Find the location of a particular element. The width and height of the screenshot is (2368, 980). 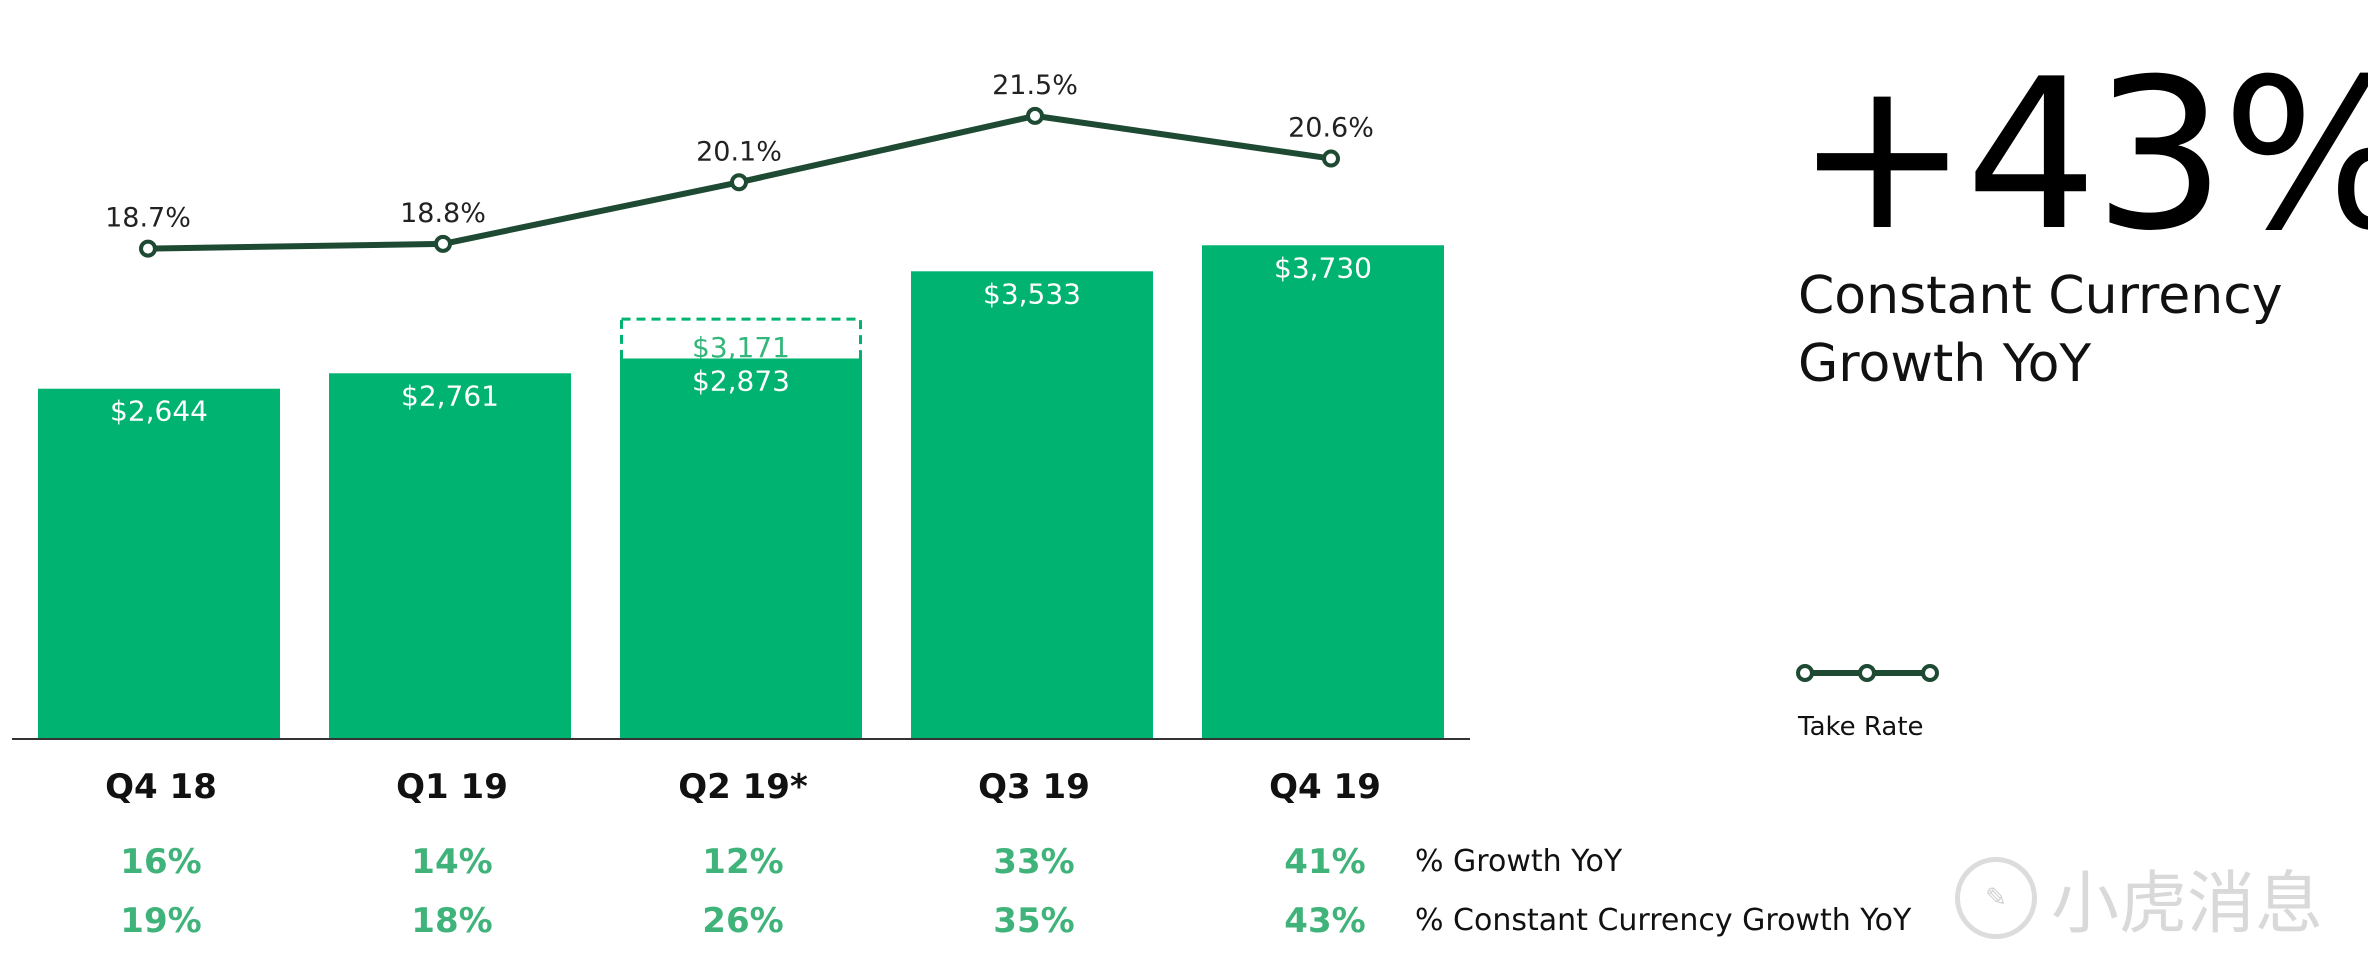

growth-row-label: % Constant Currency Growth YoY is located at coordinates (1663, 920).